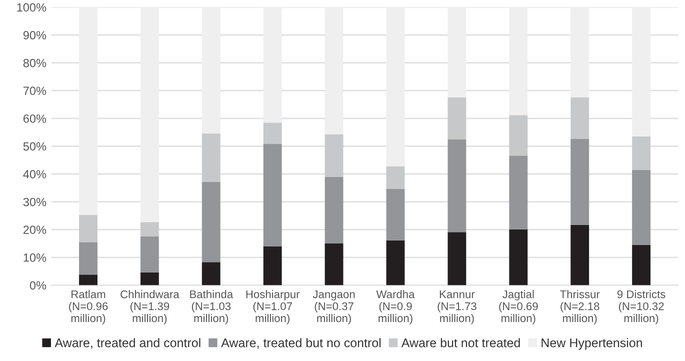 The image size is (685, 361). Describe the element at coordinates (31, 7) in the screenshot. I see `y-tick-label: 100%` at that location.